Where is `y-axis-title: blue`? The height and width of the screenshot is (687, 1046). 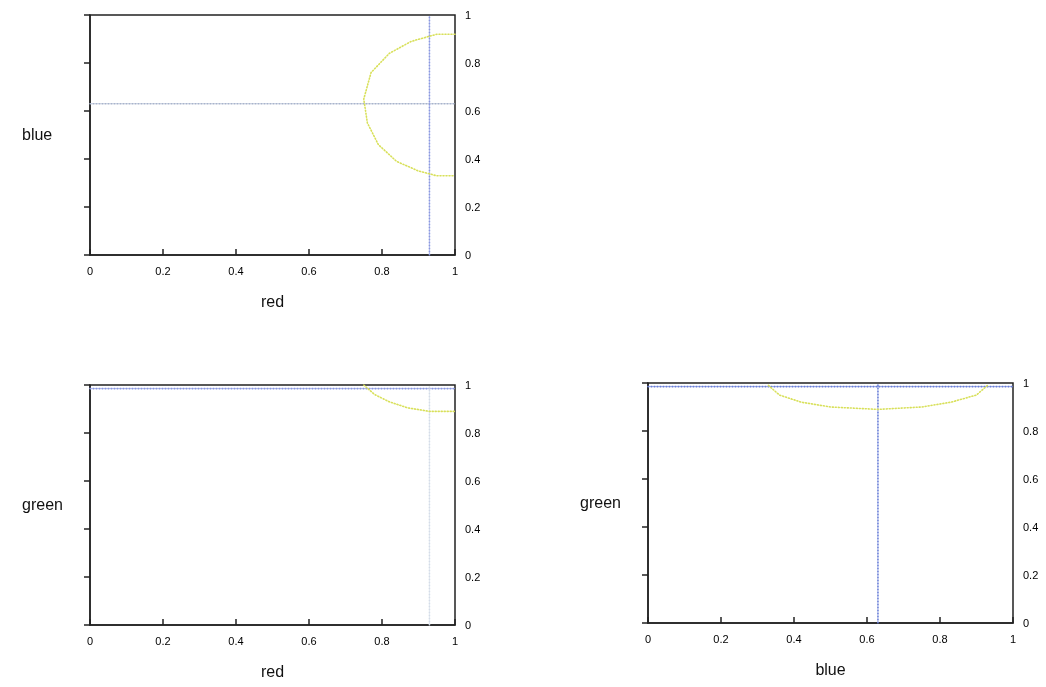
y-axis-title: blue is located at coordinates (37, 134).